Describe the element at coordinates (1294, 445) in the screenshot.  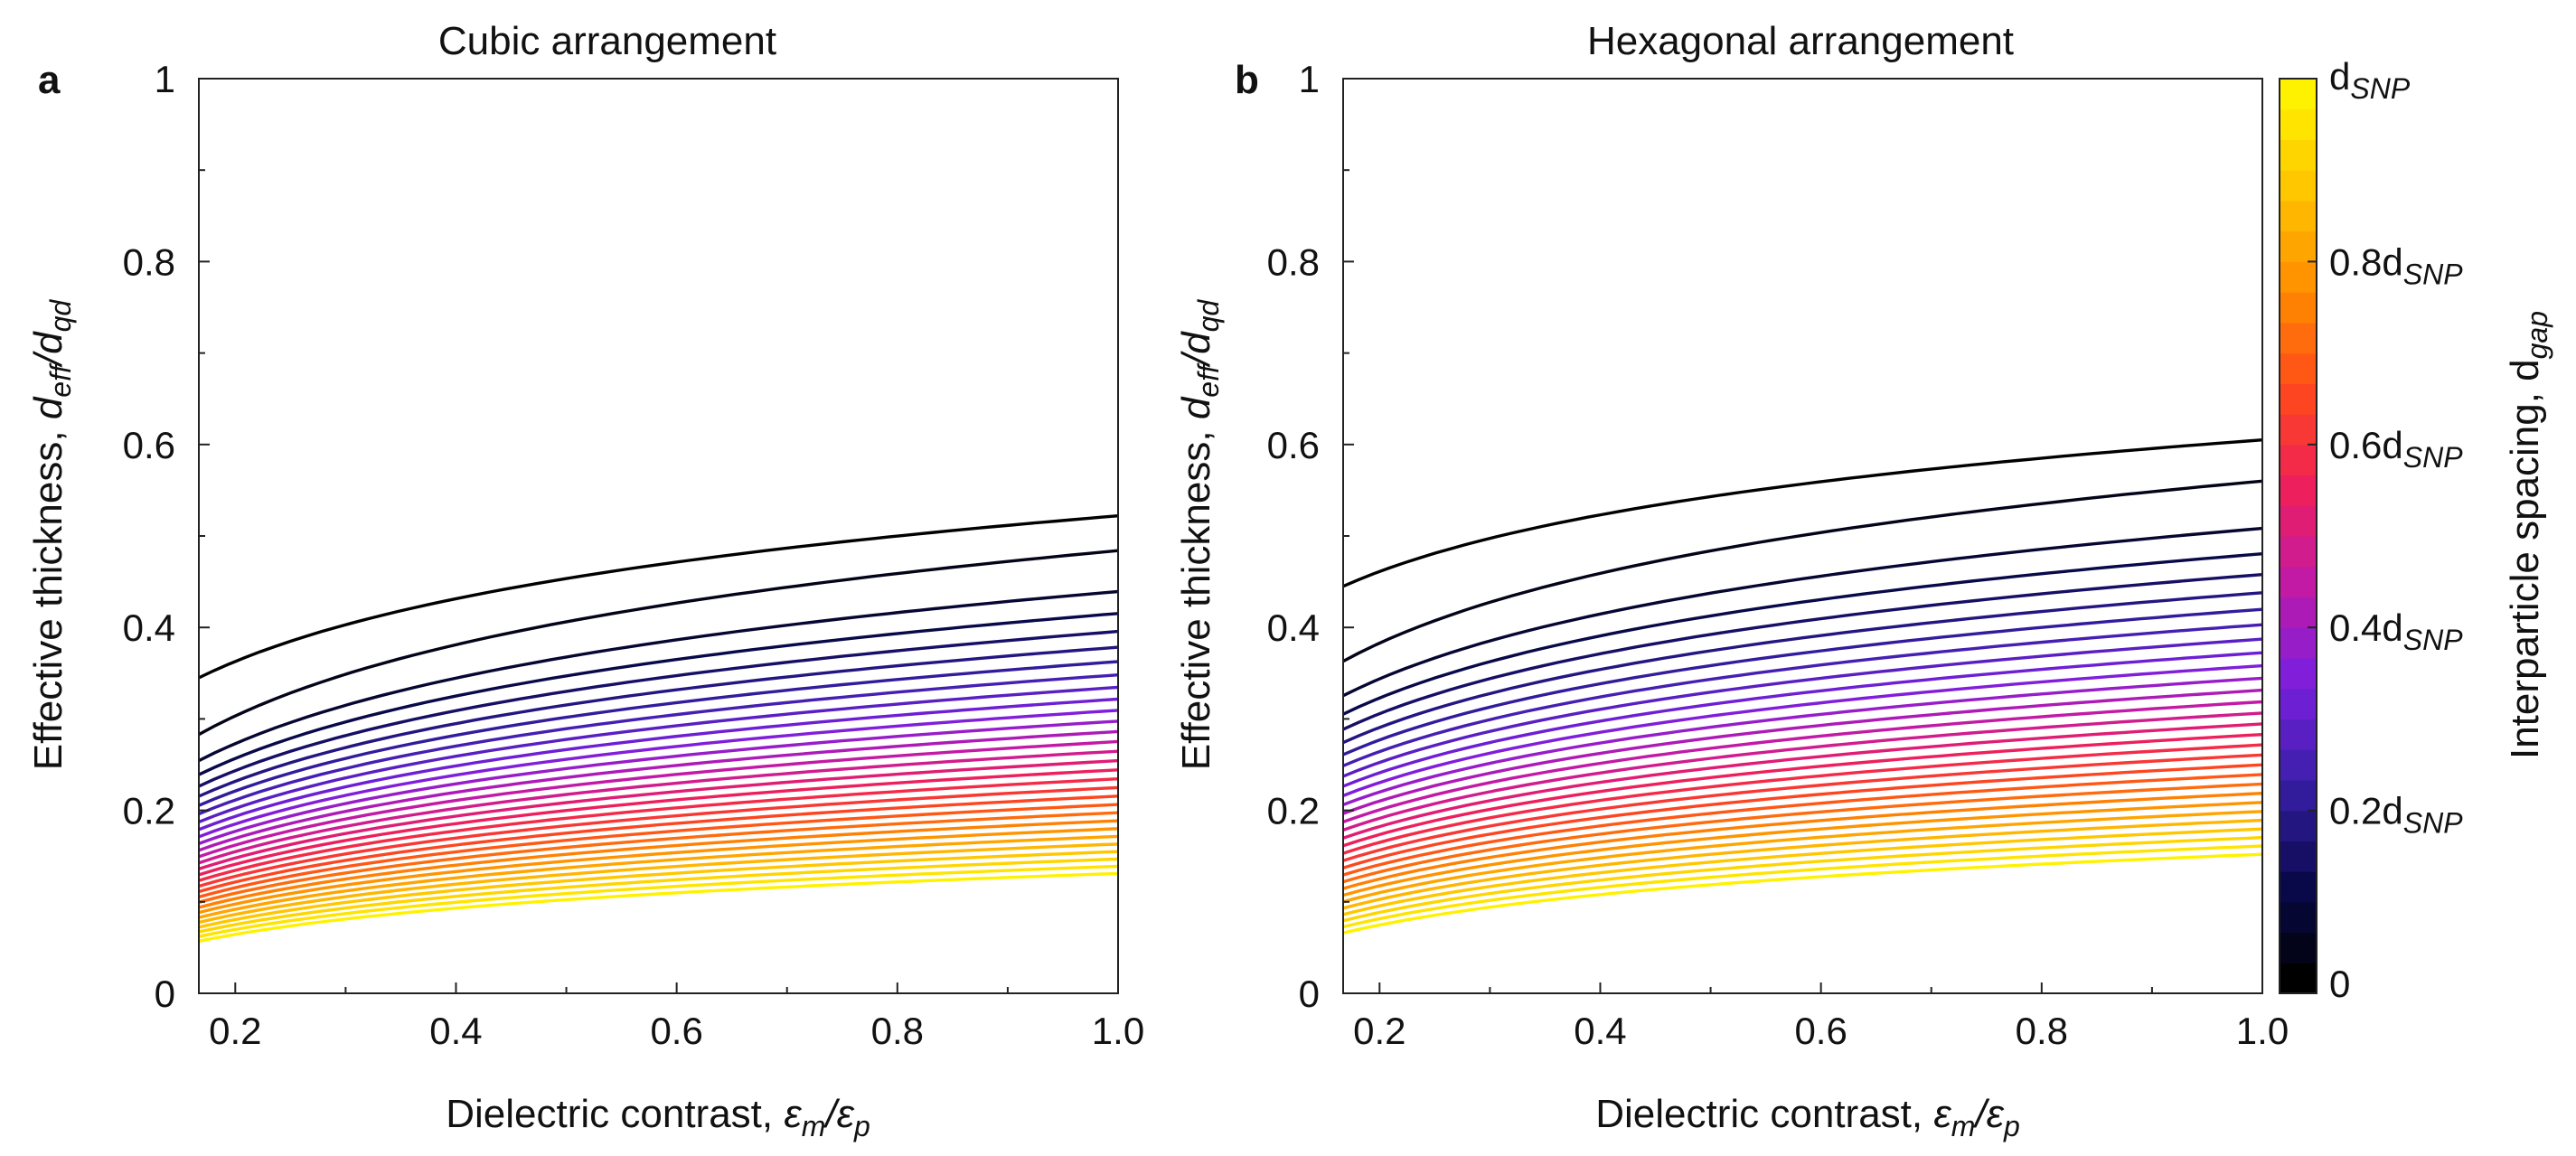
I see `y-tick-label: 0.6` at that location.